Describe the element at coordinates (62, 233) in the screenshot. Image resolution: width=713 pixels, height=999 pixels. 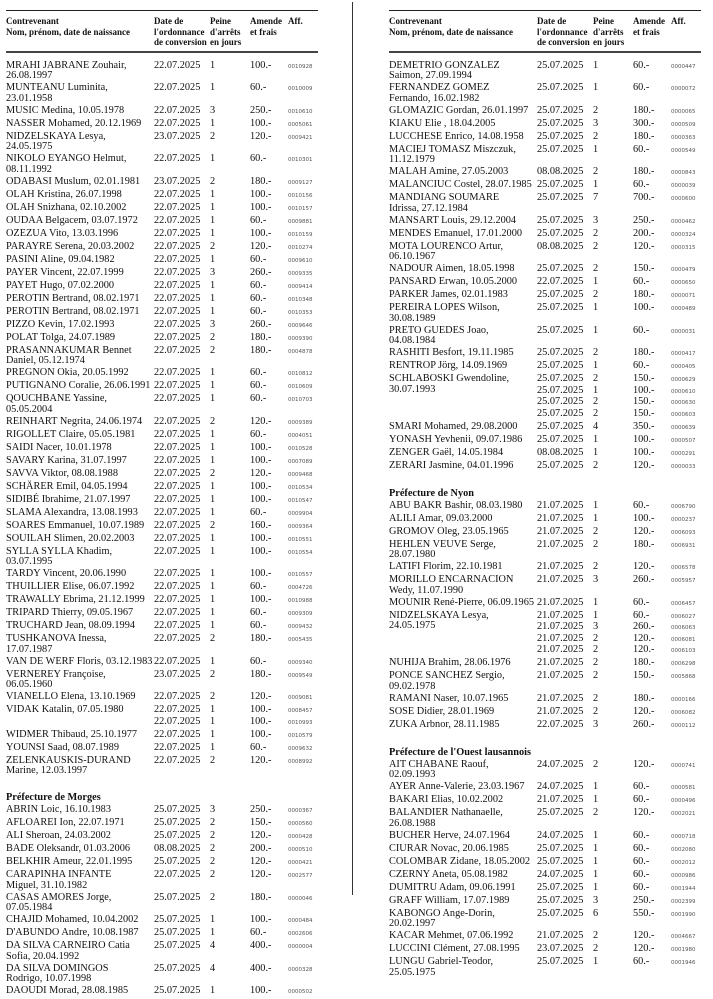
I see `offender-name: OZEZUA Vito, 13.03.1996` at that location.